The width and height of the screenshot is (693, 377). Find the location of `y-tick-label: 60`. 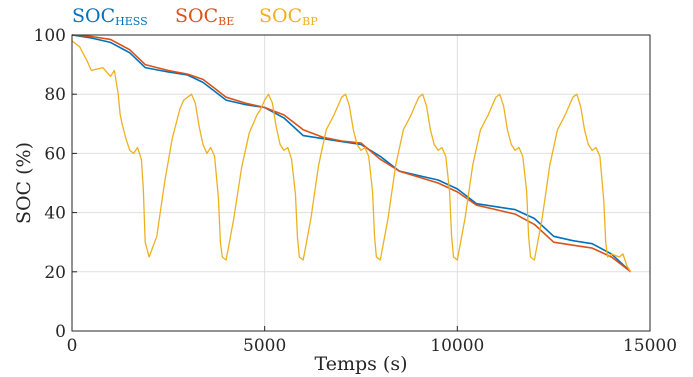

y-tick-label: 60 is located at coordinates (55, 154).